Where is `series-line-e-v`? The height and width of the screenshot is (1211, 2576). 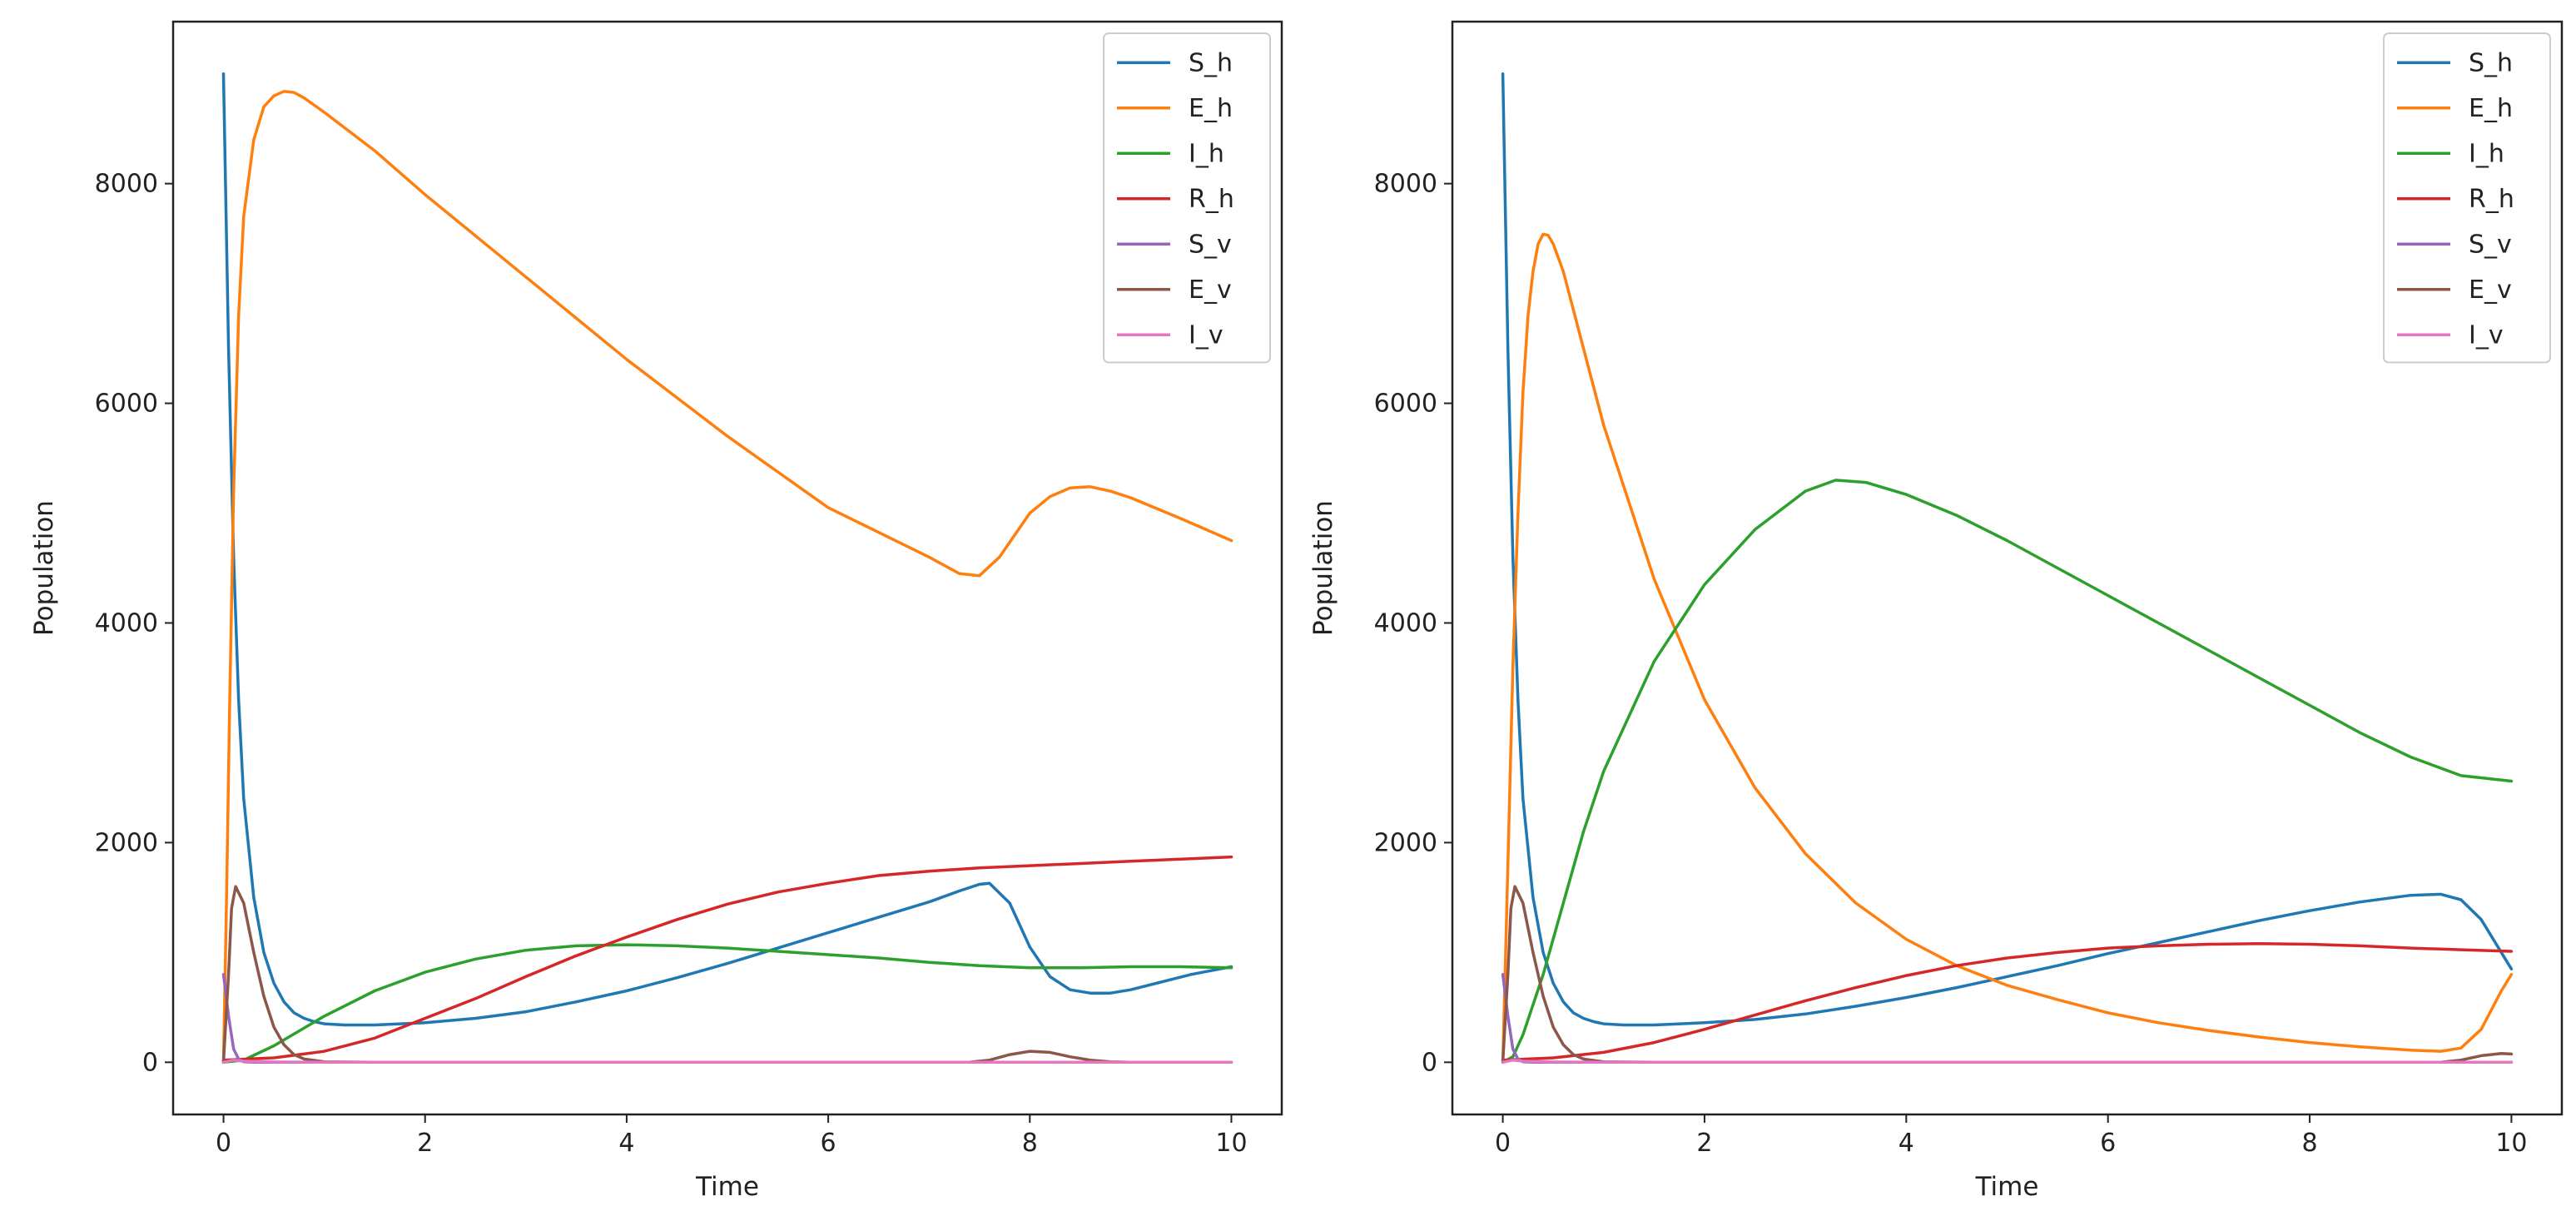 series-line-e-v is located at coordinates (2007, 975).